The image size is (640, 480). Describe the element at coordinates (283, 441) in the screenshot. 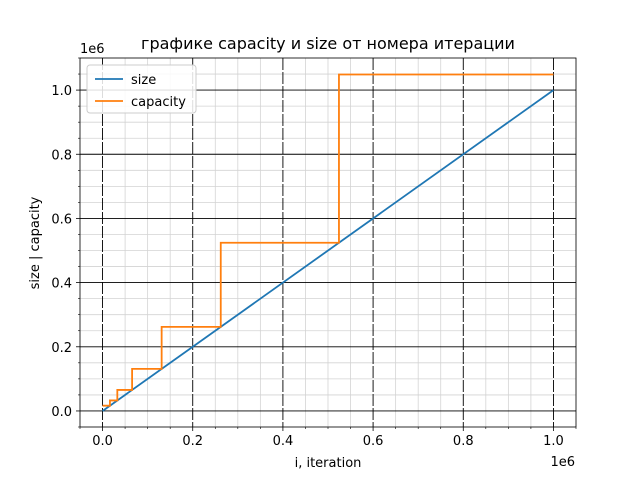

I see `x-tick-label: 0.4` at that location.